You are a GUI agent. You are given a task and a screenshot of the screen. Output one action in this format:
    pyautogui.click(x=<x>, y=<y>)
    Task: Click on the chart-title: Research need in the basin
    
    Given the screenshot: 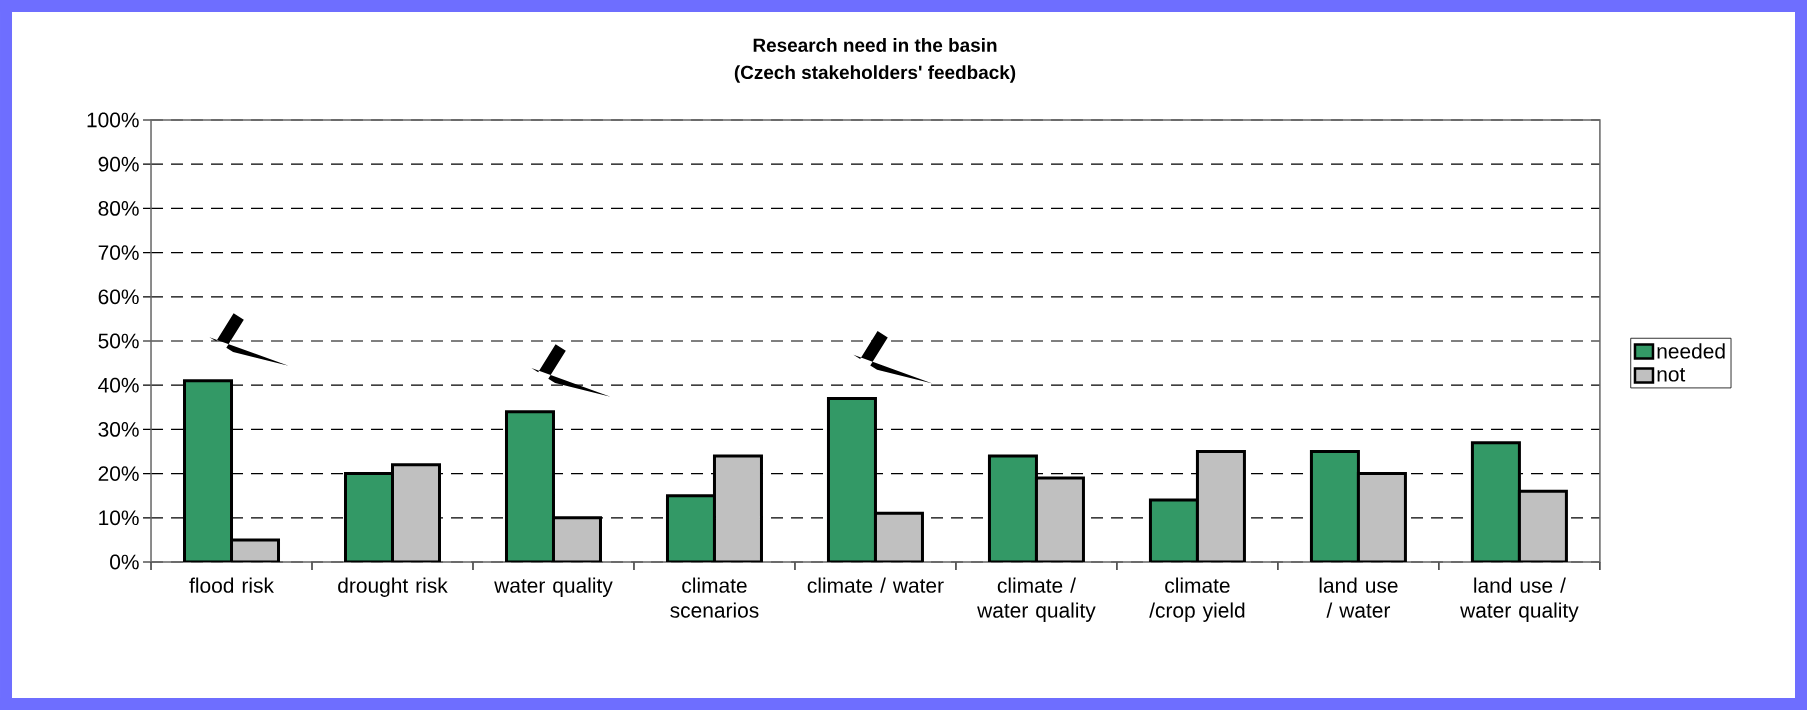 What is the action you would take?
    pyautogui.click(x=875, y=45)
    